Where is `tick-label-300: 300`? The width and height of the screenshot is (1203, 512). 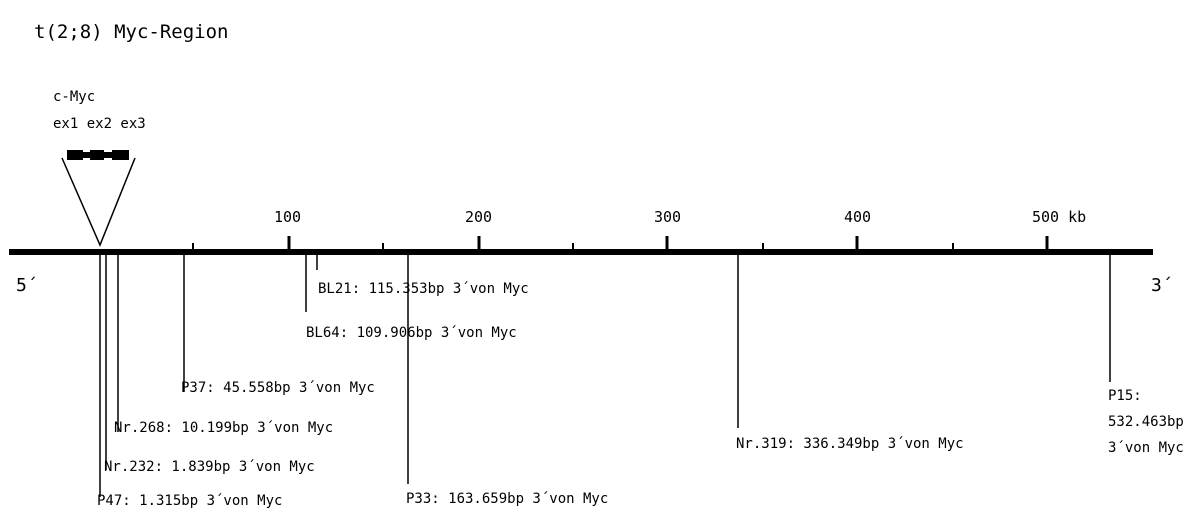 tick-label-300: 300 is located at coordinates (667, 217).